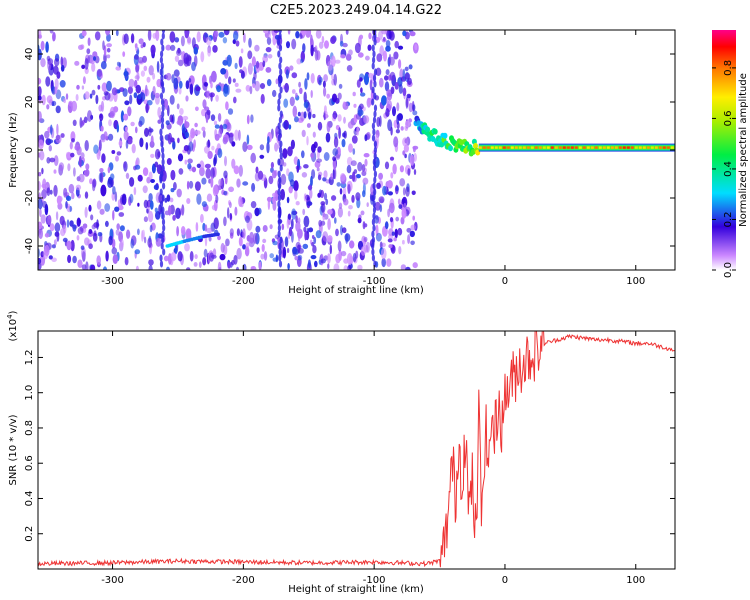 The height and width of the screenshot is (600, 750). I want to click on colorbar-axis: 0.0 0.2 0.4 0.6 0.8, so click(724, 169).